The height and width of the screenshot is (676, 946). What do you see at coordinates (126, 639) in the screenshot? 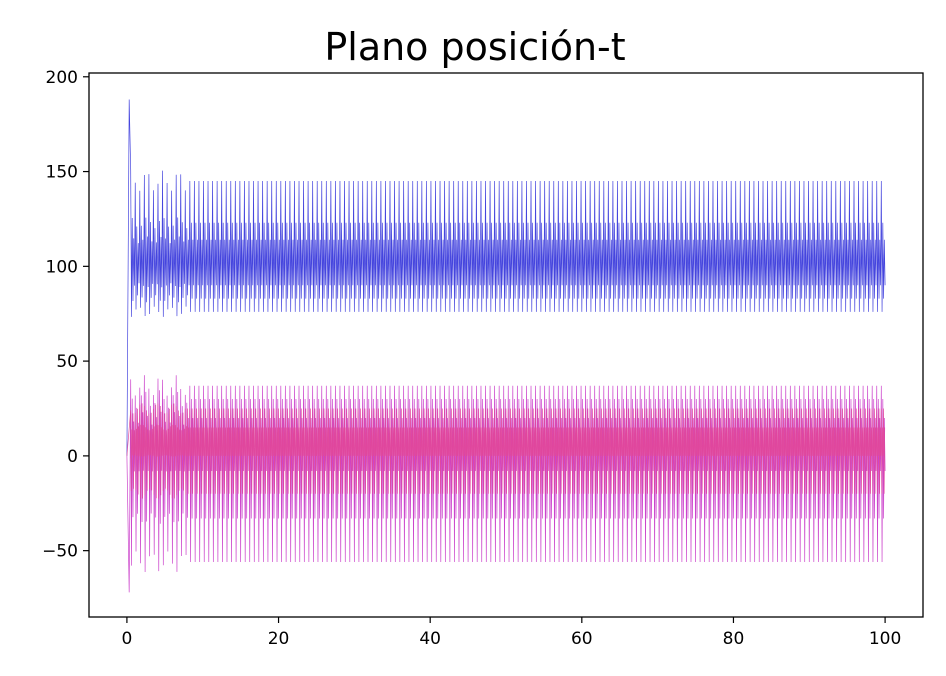
I see `x-tick-label: 0` at bounding box center [126, 639].